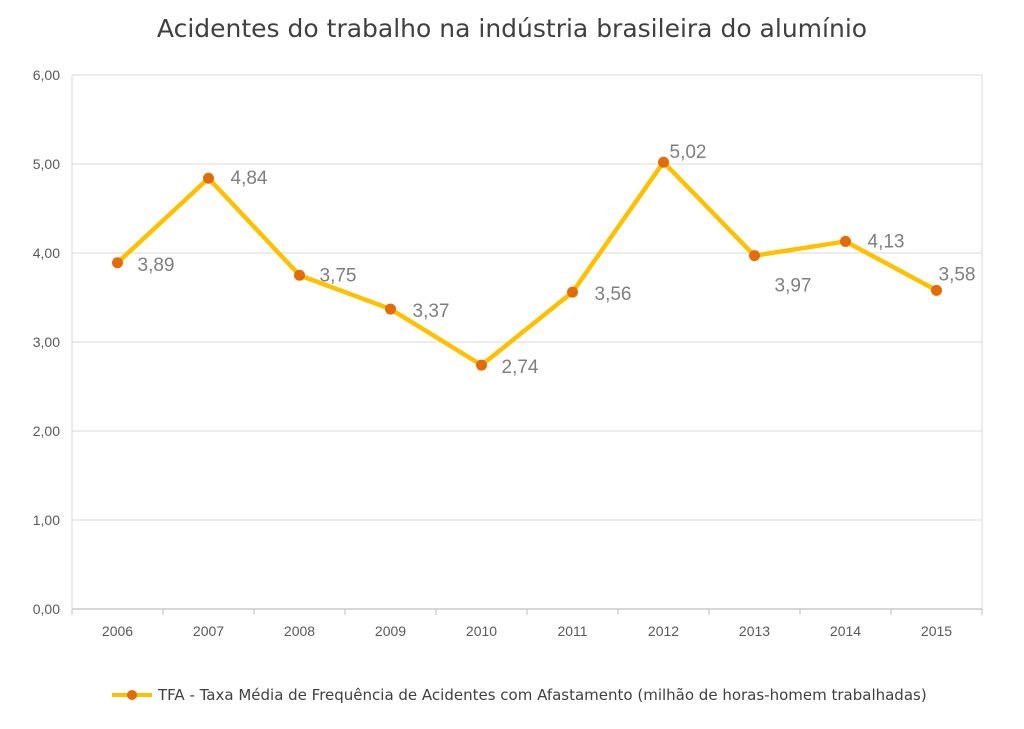 This screenshot has height=729, width=1024. What do you see at coordinates (886, 241) in the screenshot?
I see `data-label: 4,13` at bounding box center [886, 241].